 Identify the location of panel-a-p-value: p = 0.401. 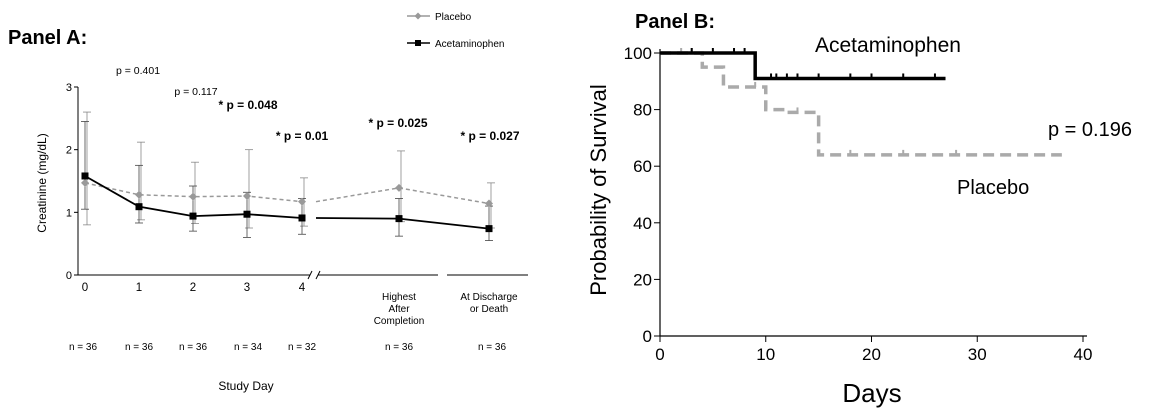
(138, 71).